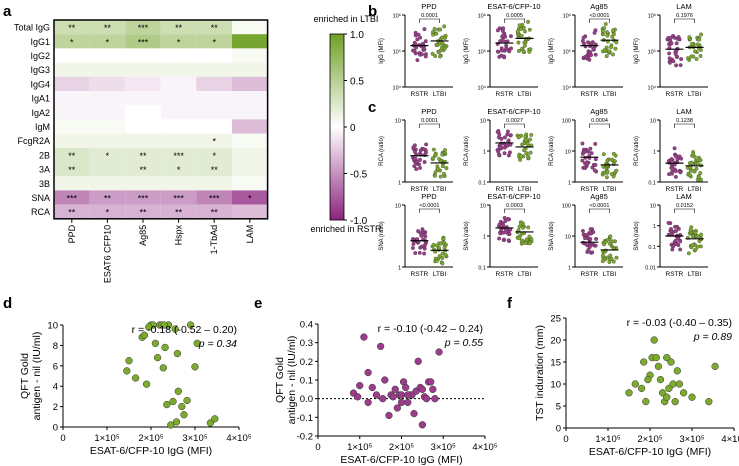 Image resolution: width=739 pixels, height=466 pixels. Describe the element at coordinates (359, 175) in the screenshot. I see `colorbar-tick-label: -0.5` at that location.